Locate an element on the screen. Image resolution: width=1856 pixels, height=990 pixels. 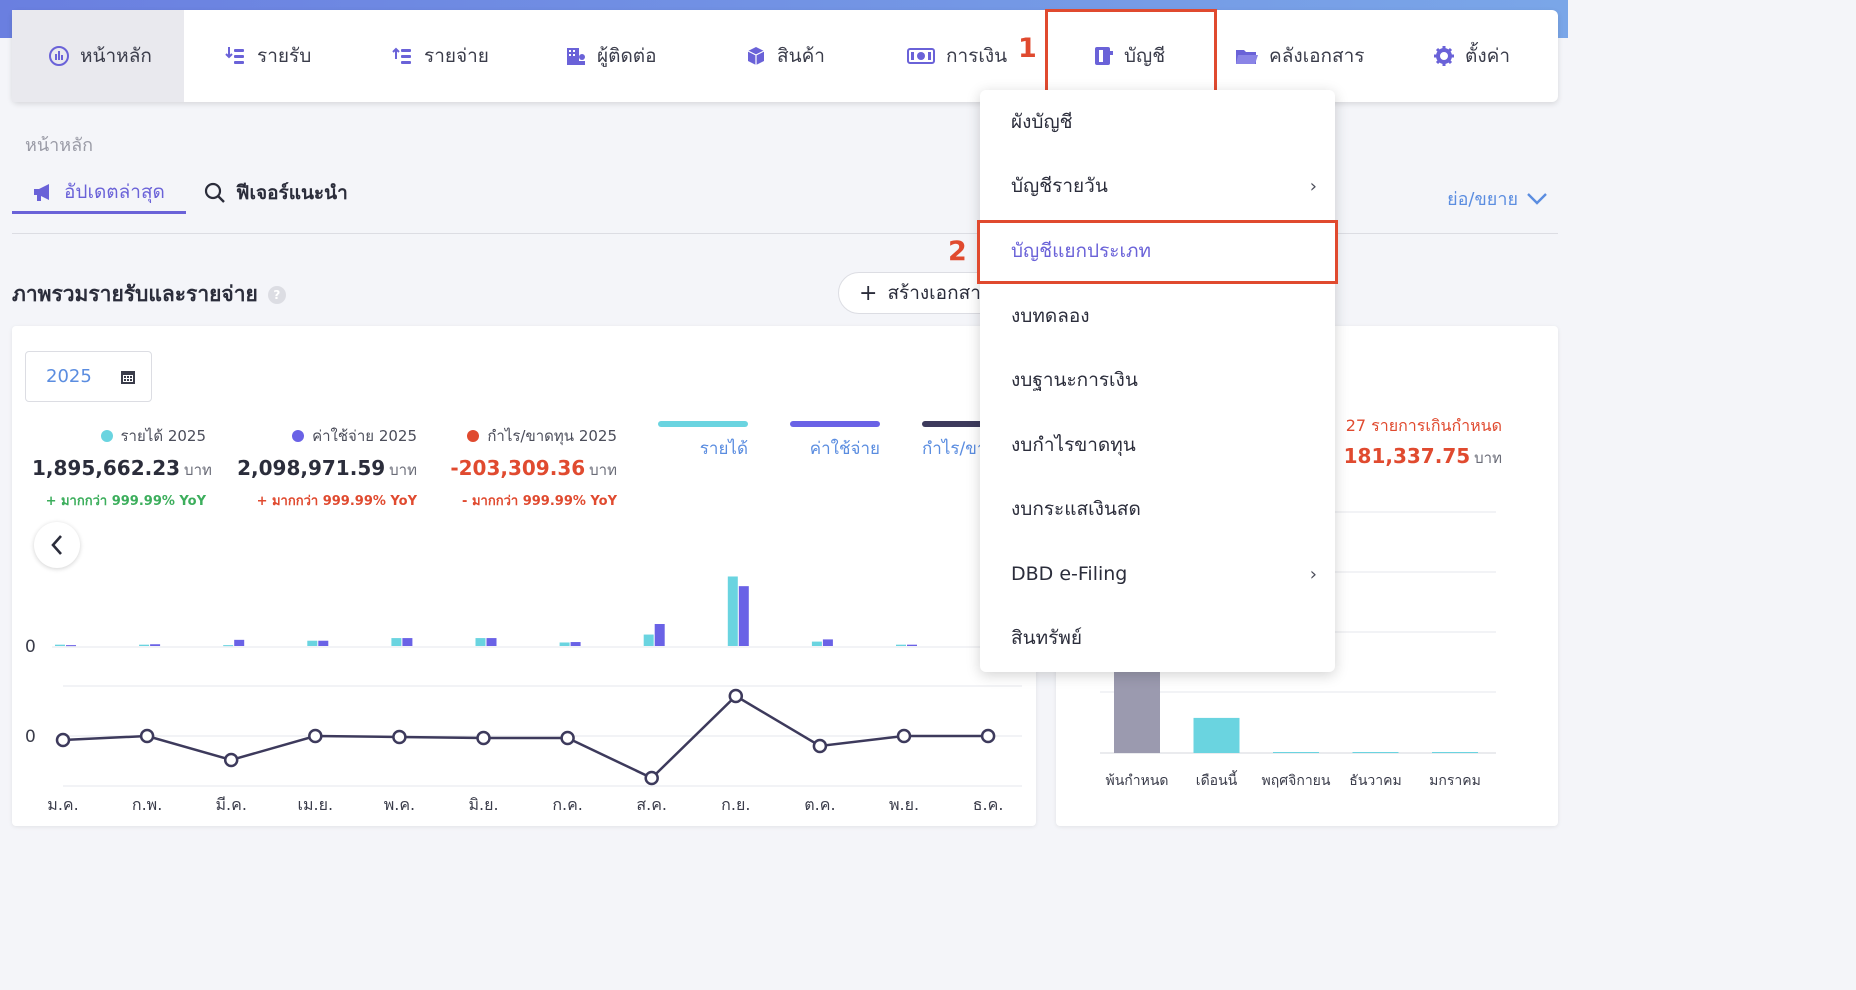
tab-recommended-features: ฟีเจอร์แนะนำ is located at coordinates (276, 193).